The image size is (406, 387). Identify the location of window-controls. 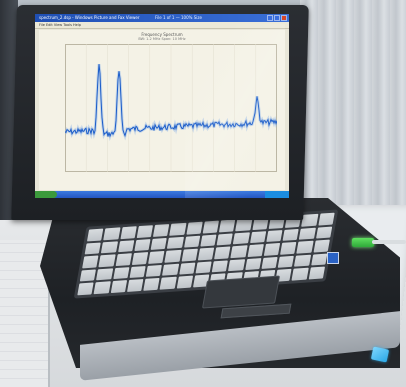
(277, 18).